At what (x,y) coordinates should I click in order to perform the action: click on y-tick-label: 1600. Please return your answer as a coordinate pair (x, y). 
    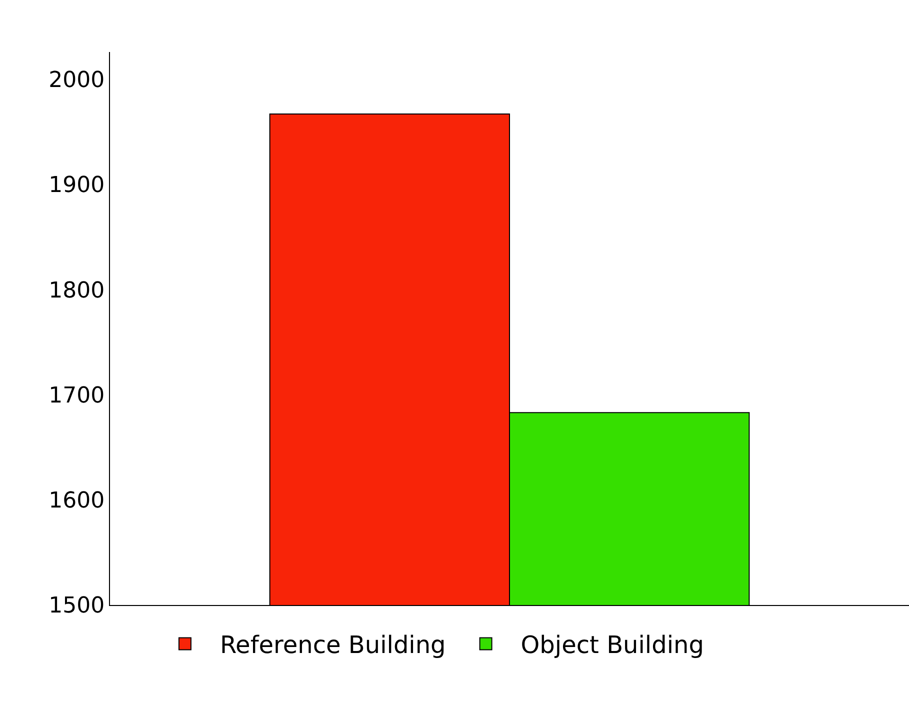
    Looking at the image, I should click on (76, 501).